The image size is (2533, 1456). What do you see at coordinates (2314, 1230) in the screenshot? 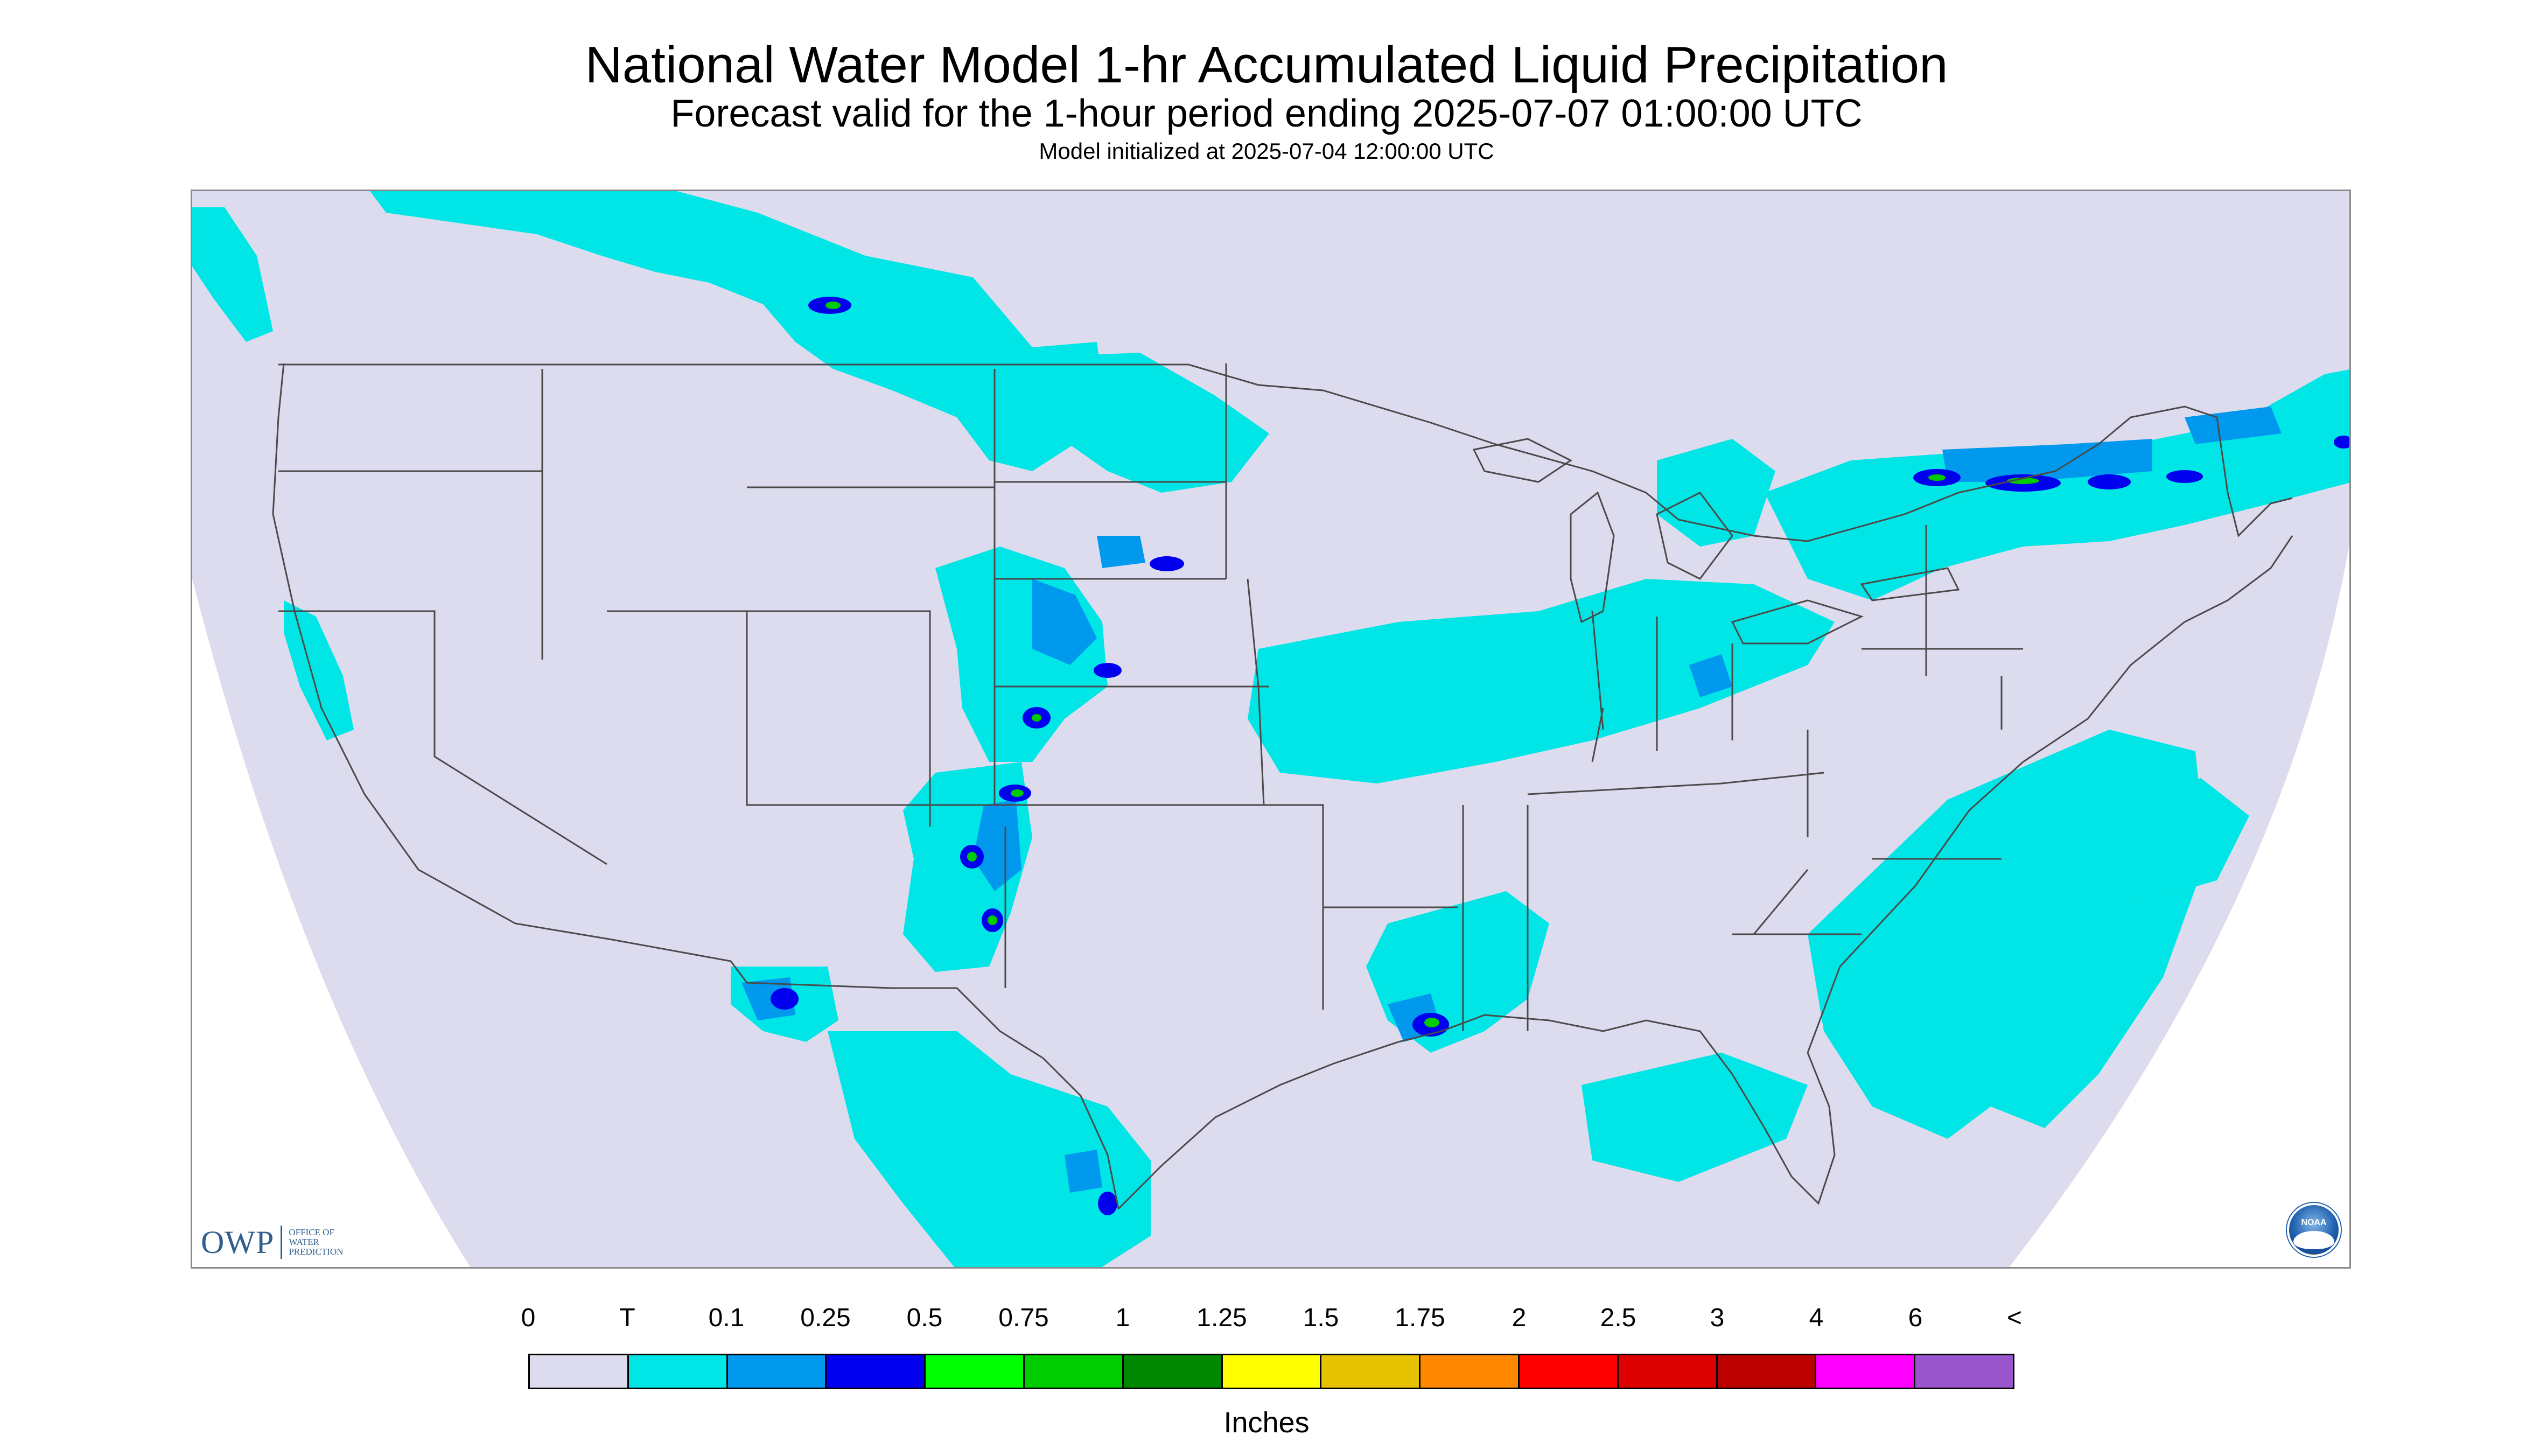
I see `noaa-logo: NOAA` at bounding box center [2314, 1230].